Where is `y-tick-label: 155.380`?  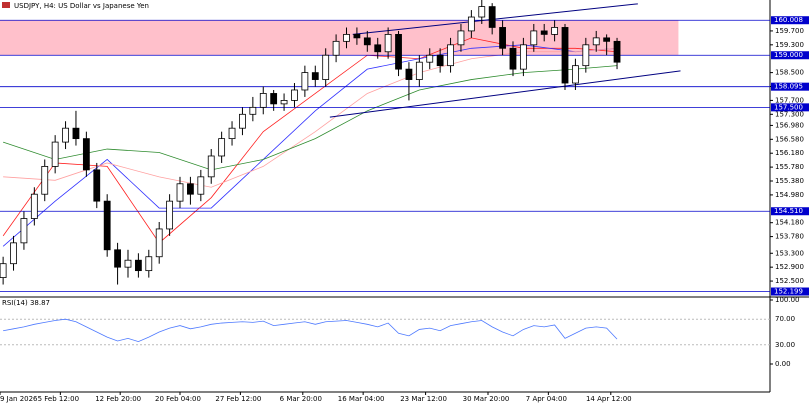 y-tick-label: 155.380 is located at coordinates (789, 181).